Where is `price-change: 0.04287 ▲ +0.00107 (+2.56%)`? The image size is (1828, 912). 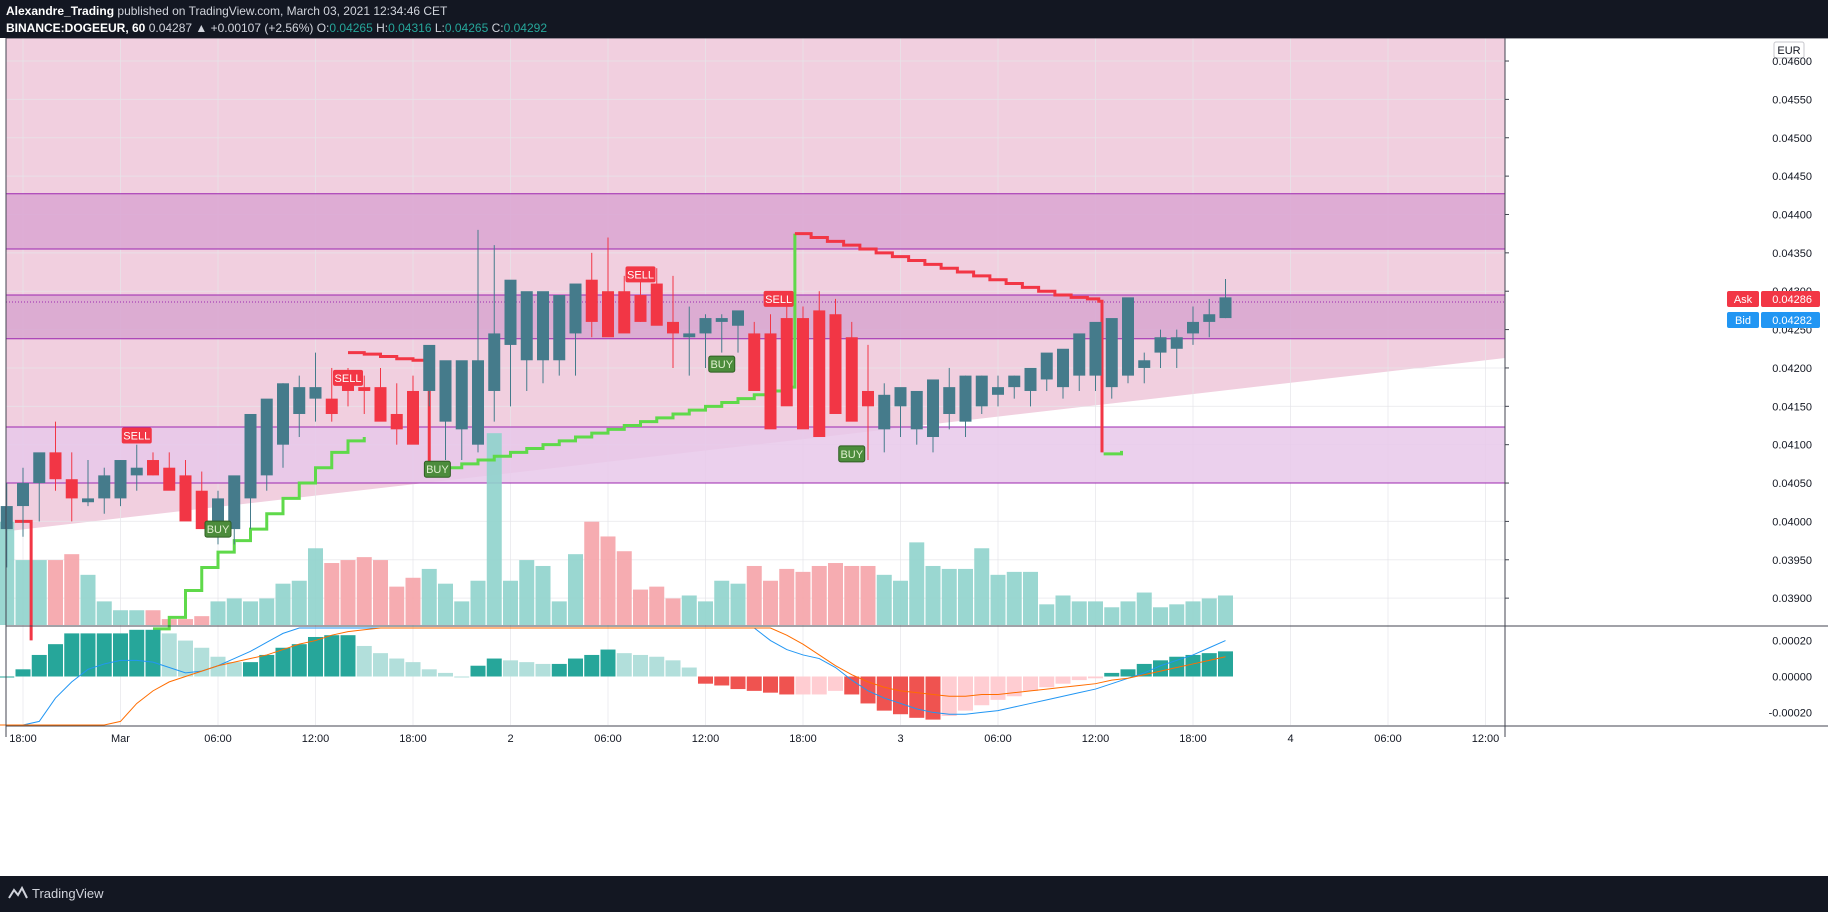 price-change: 0.04287 ▲ +0.00107 (+2.56%) is located at coordinates (231, 28).